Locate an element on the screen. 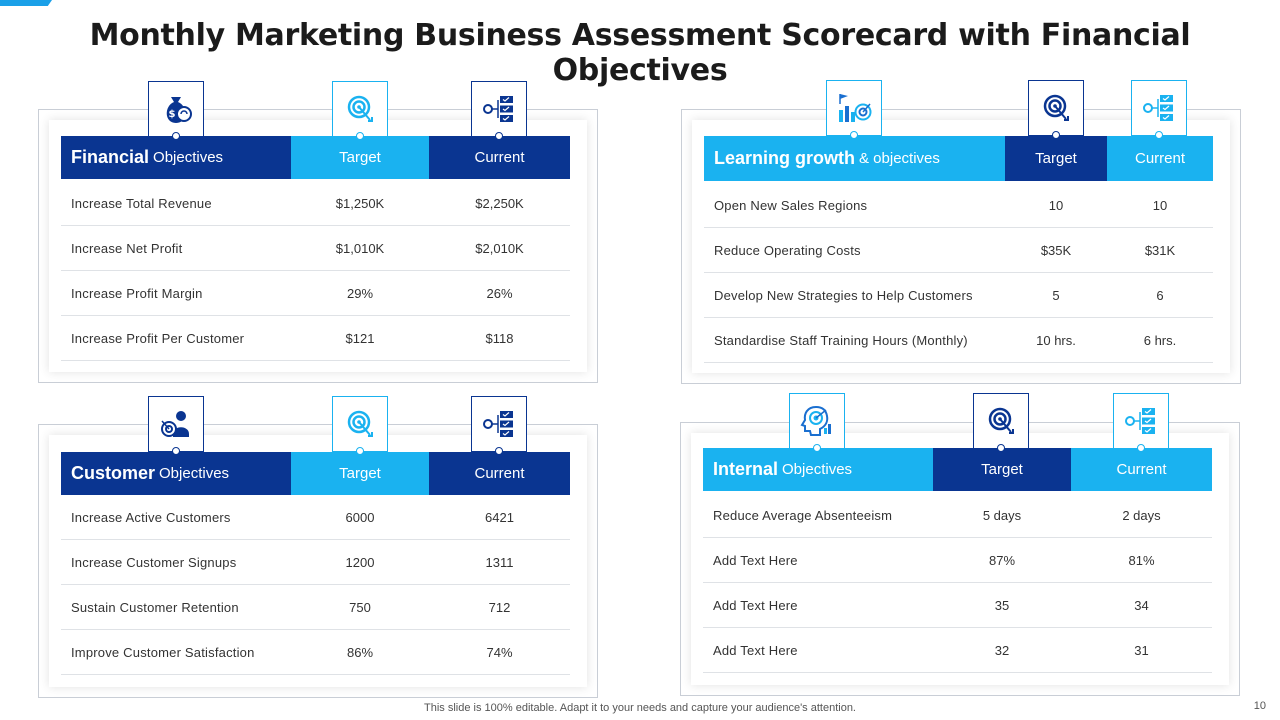  table-row: Add Text Here 32 31 is located at coordinates (957, 650).